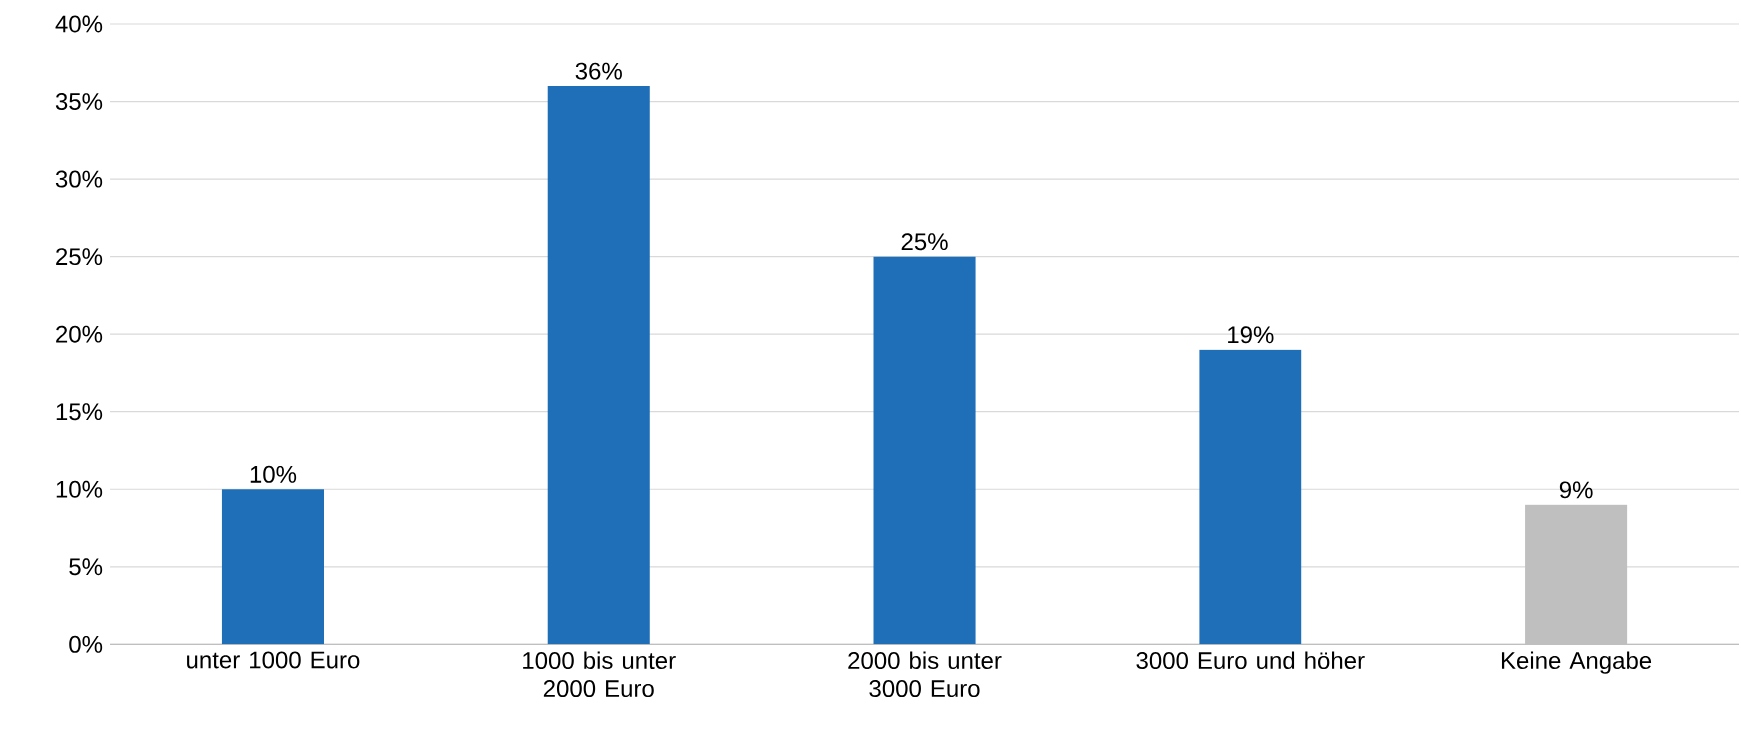 The image size is (1741, 732). Describe the element at coordinates (86, 567) in the screenshot. I see `y-tick-label: 5%` at that location.